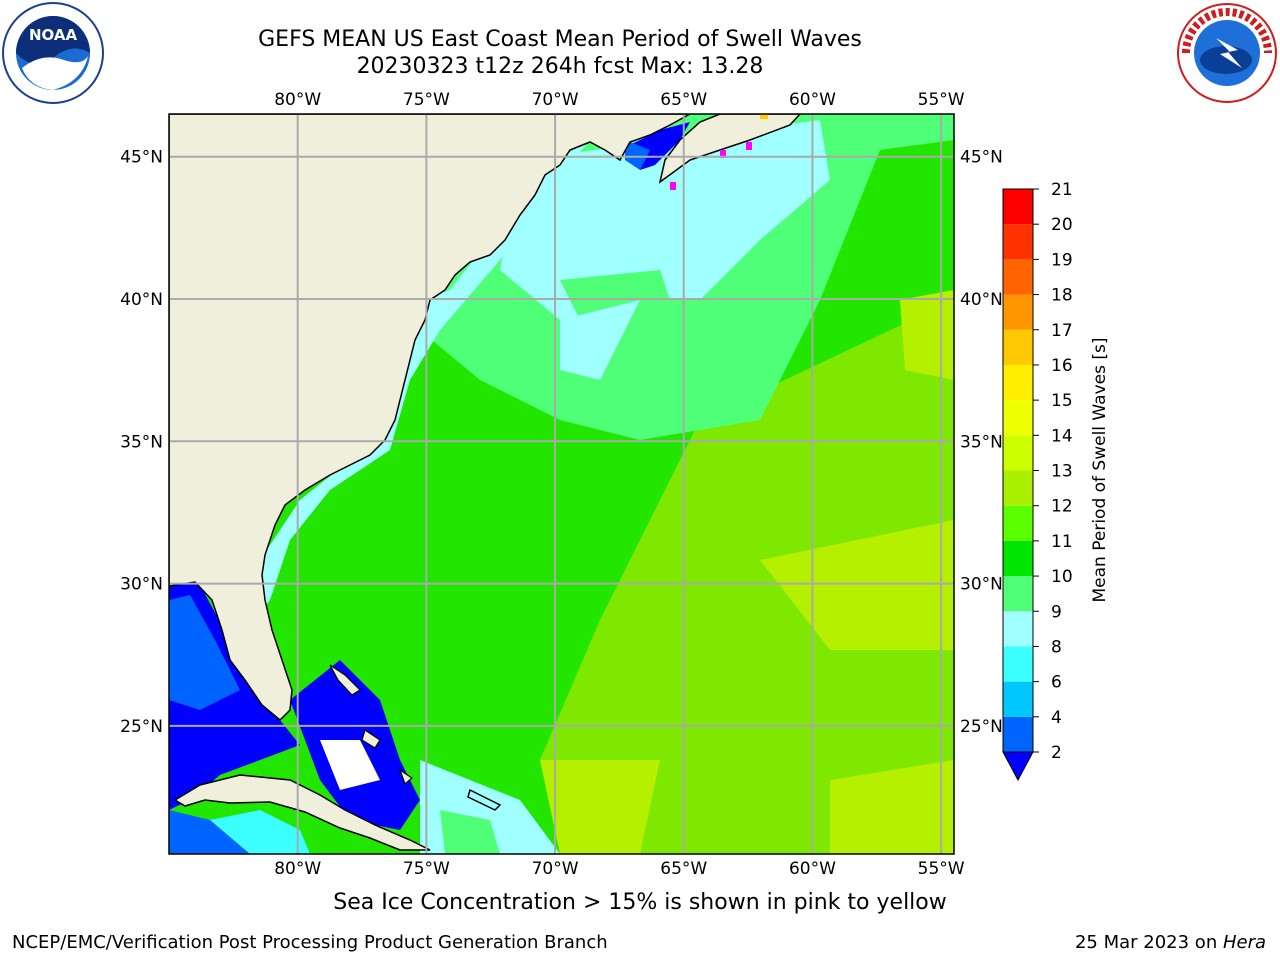 Image resolution: width=1280 pixels, height=960 pixels. I want to click on footer-date: 25 Mar 2023 on Hera, so click(1170, 942).